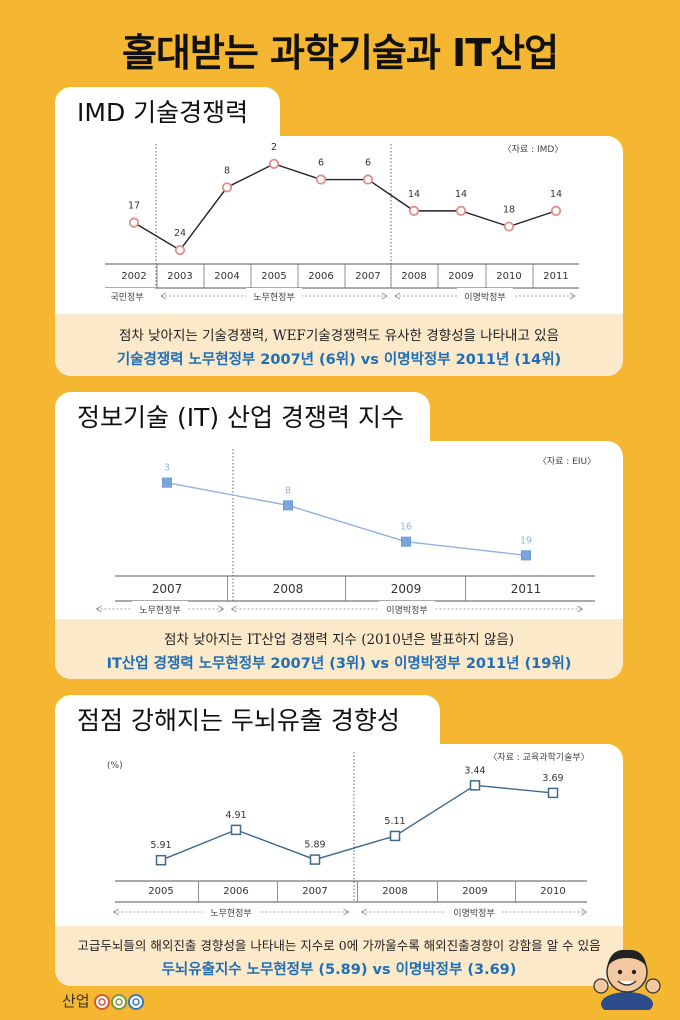 The height and width of the screenshot is (1020, 680). Describe the element at coordinates (167, 468) in the screenshot. I see `data-label: 3` at that location.